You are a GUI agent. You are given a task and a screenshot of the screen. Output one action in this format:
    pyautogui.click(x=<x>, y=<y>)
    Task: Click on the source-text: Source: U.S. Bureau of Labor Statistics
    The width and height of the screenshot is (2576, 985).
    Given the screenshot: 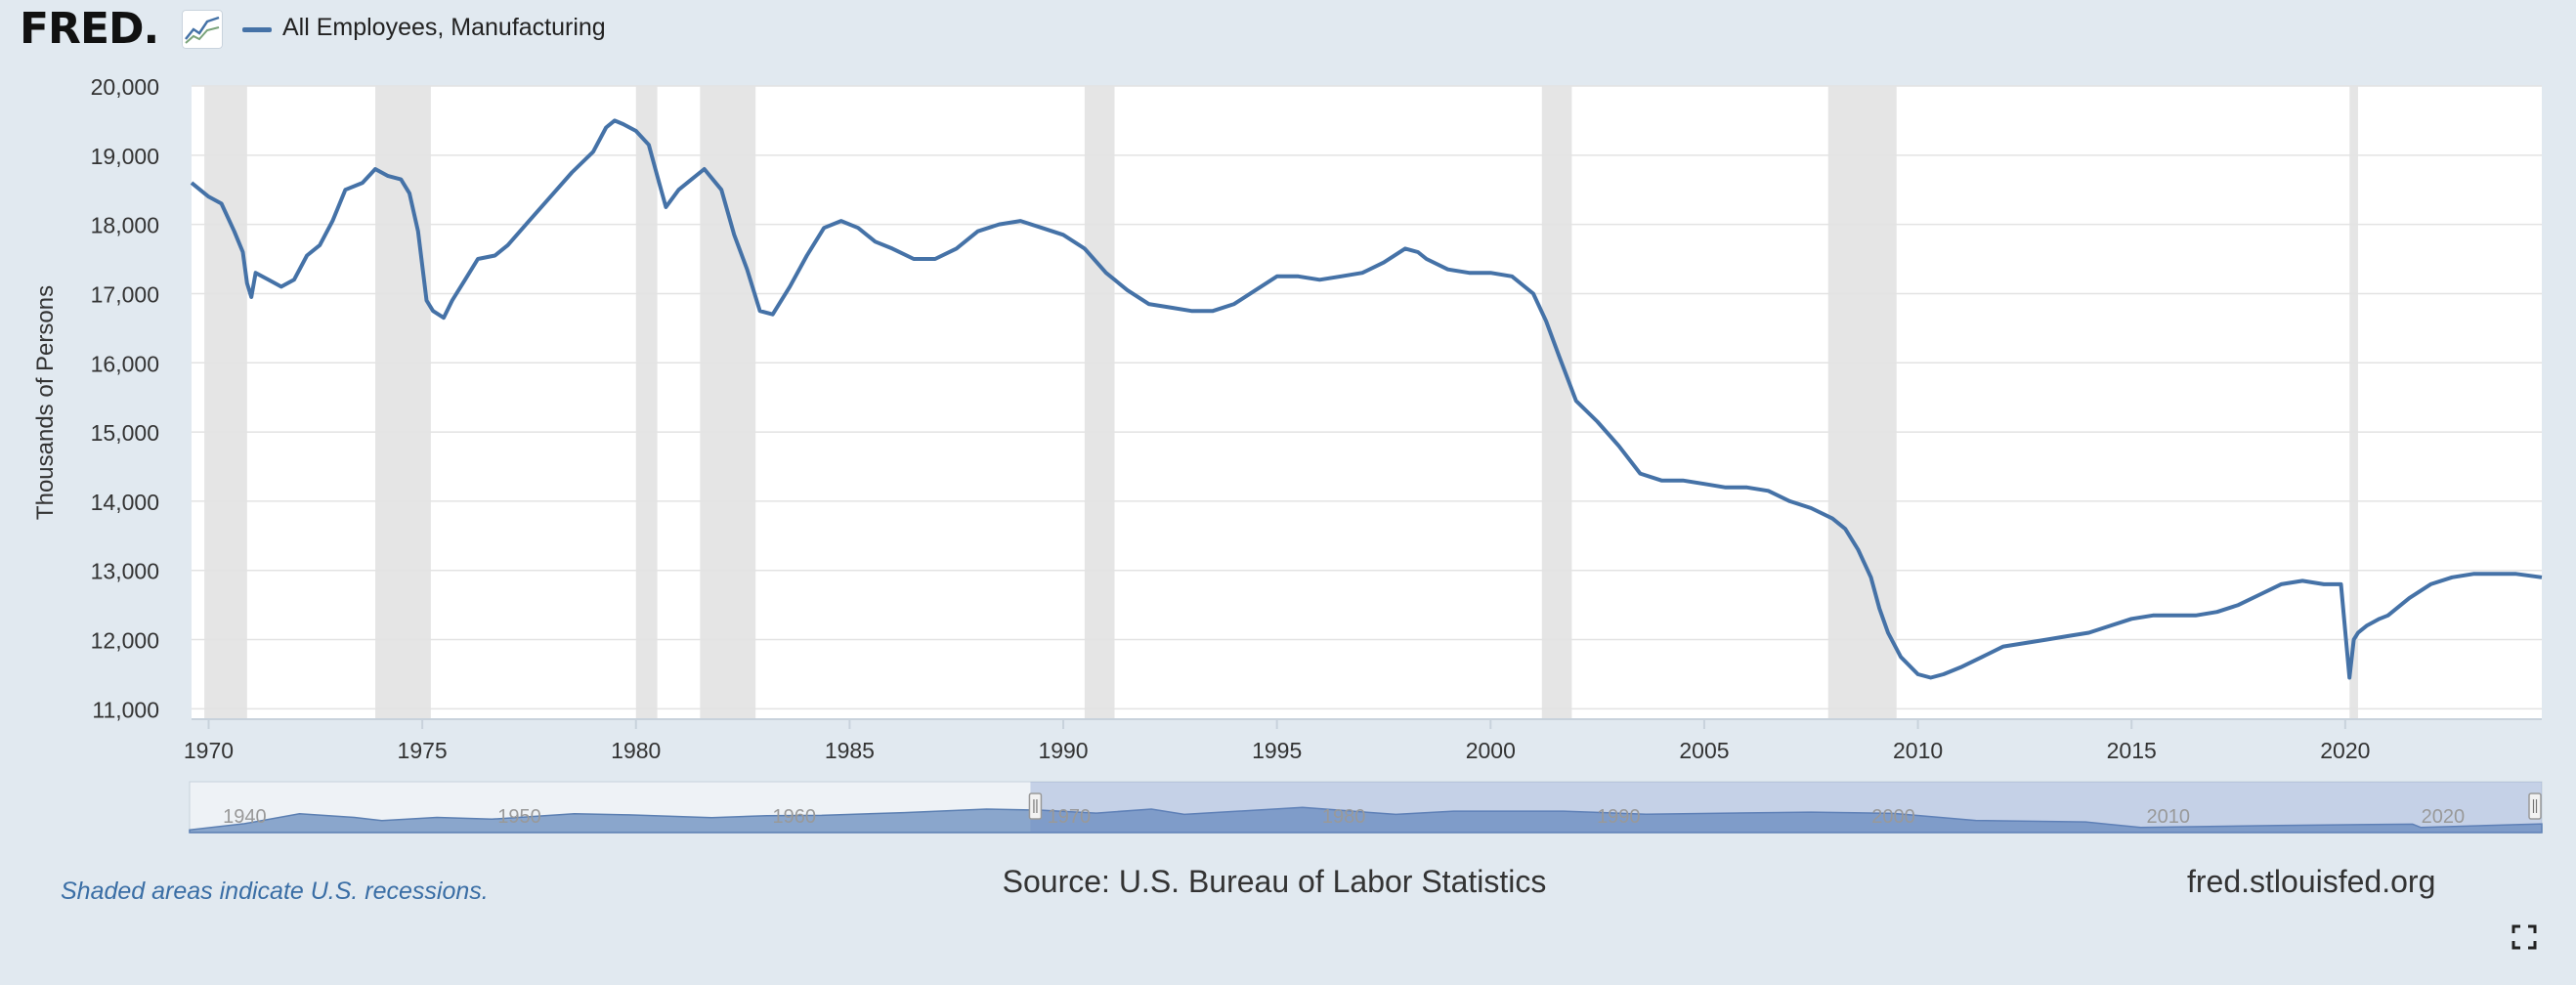 What is the action you would take?
    pyautogui.click(x=1274, y=882)
    